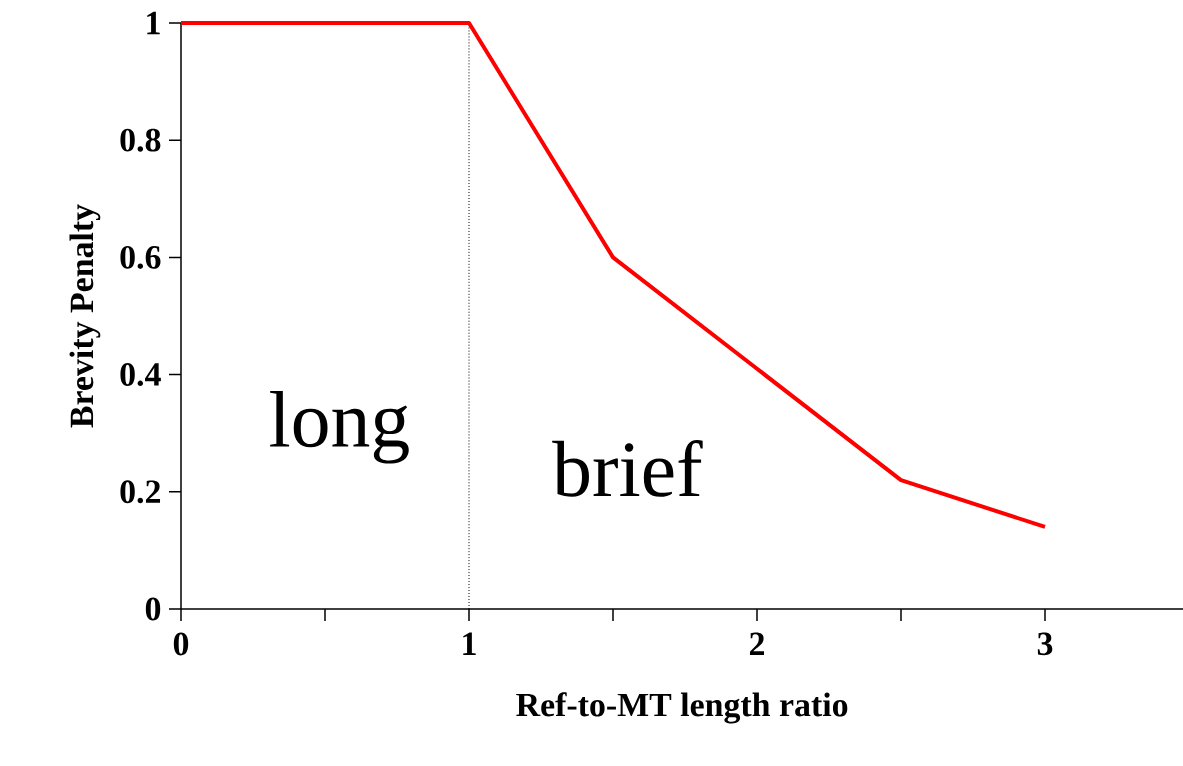 Image resolution: width=1183 pixels, height=766 pixels. Describe the element at coordinates (469, 643) in the screenshot. I see `x-tick-label: 1` at that location.